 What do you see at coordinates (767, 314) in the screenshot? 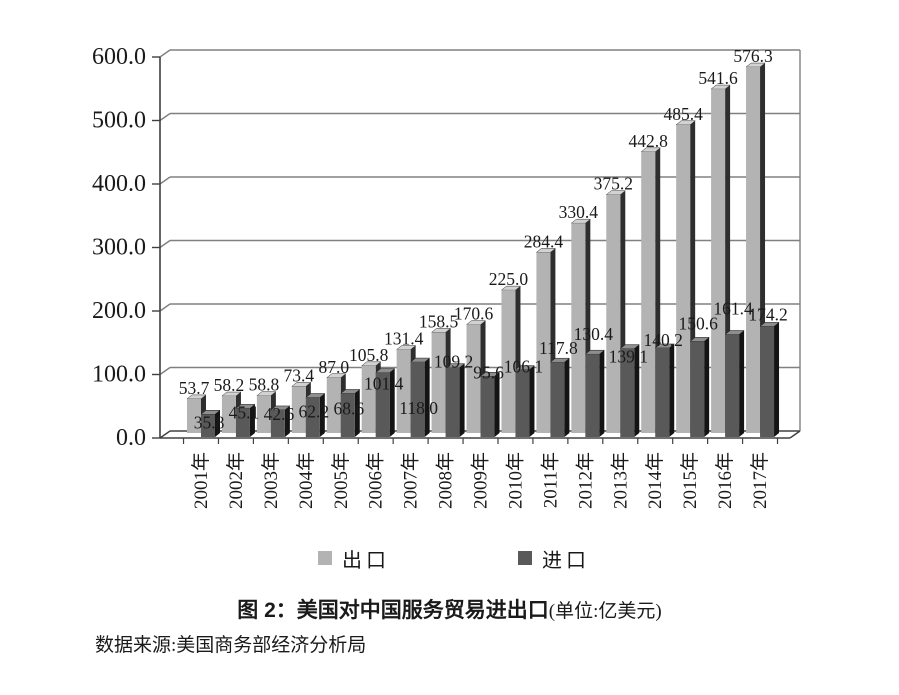
I see `value-label-import: 174.2` at bounding box center [767, 314].